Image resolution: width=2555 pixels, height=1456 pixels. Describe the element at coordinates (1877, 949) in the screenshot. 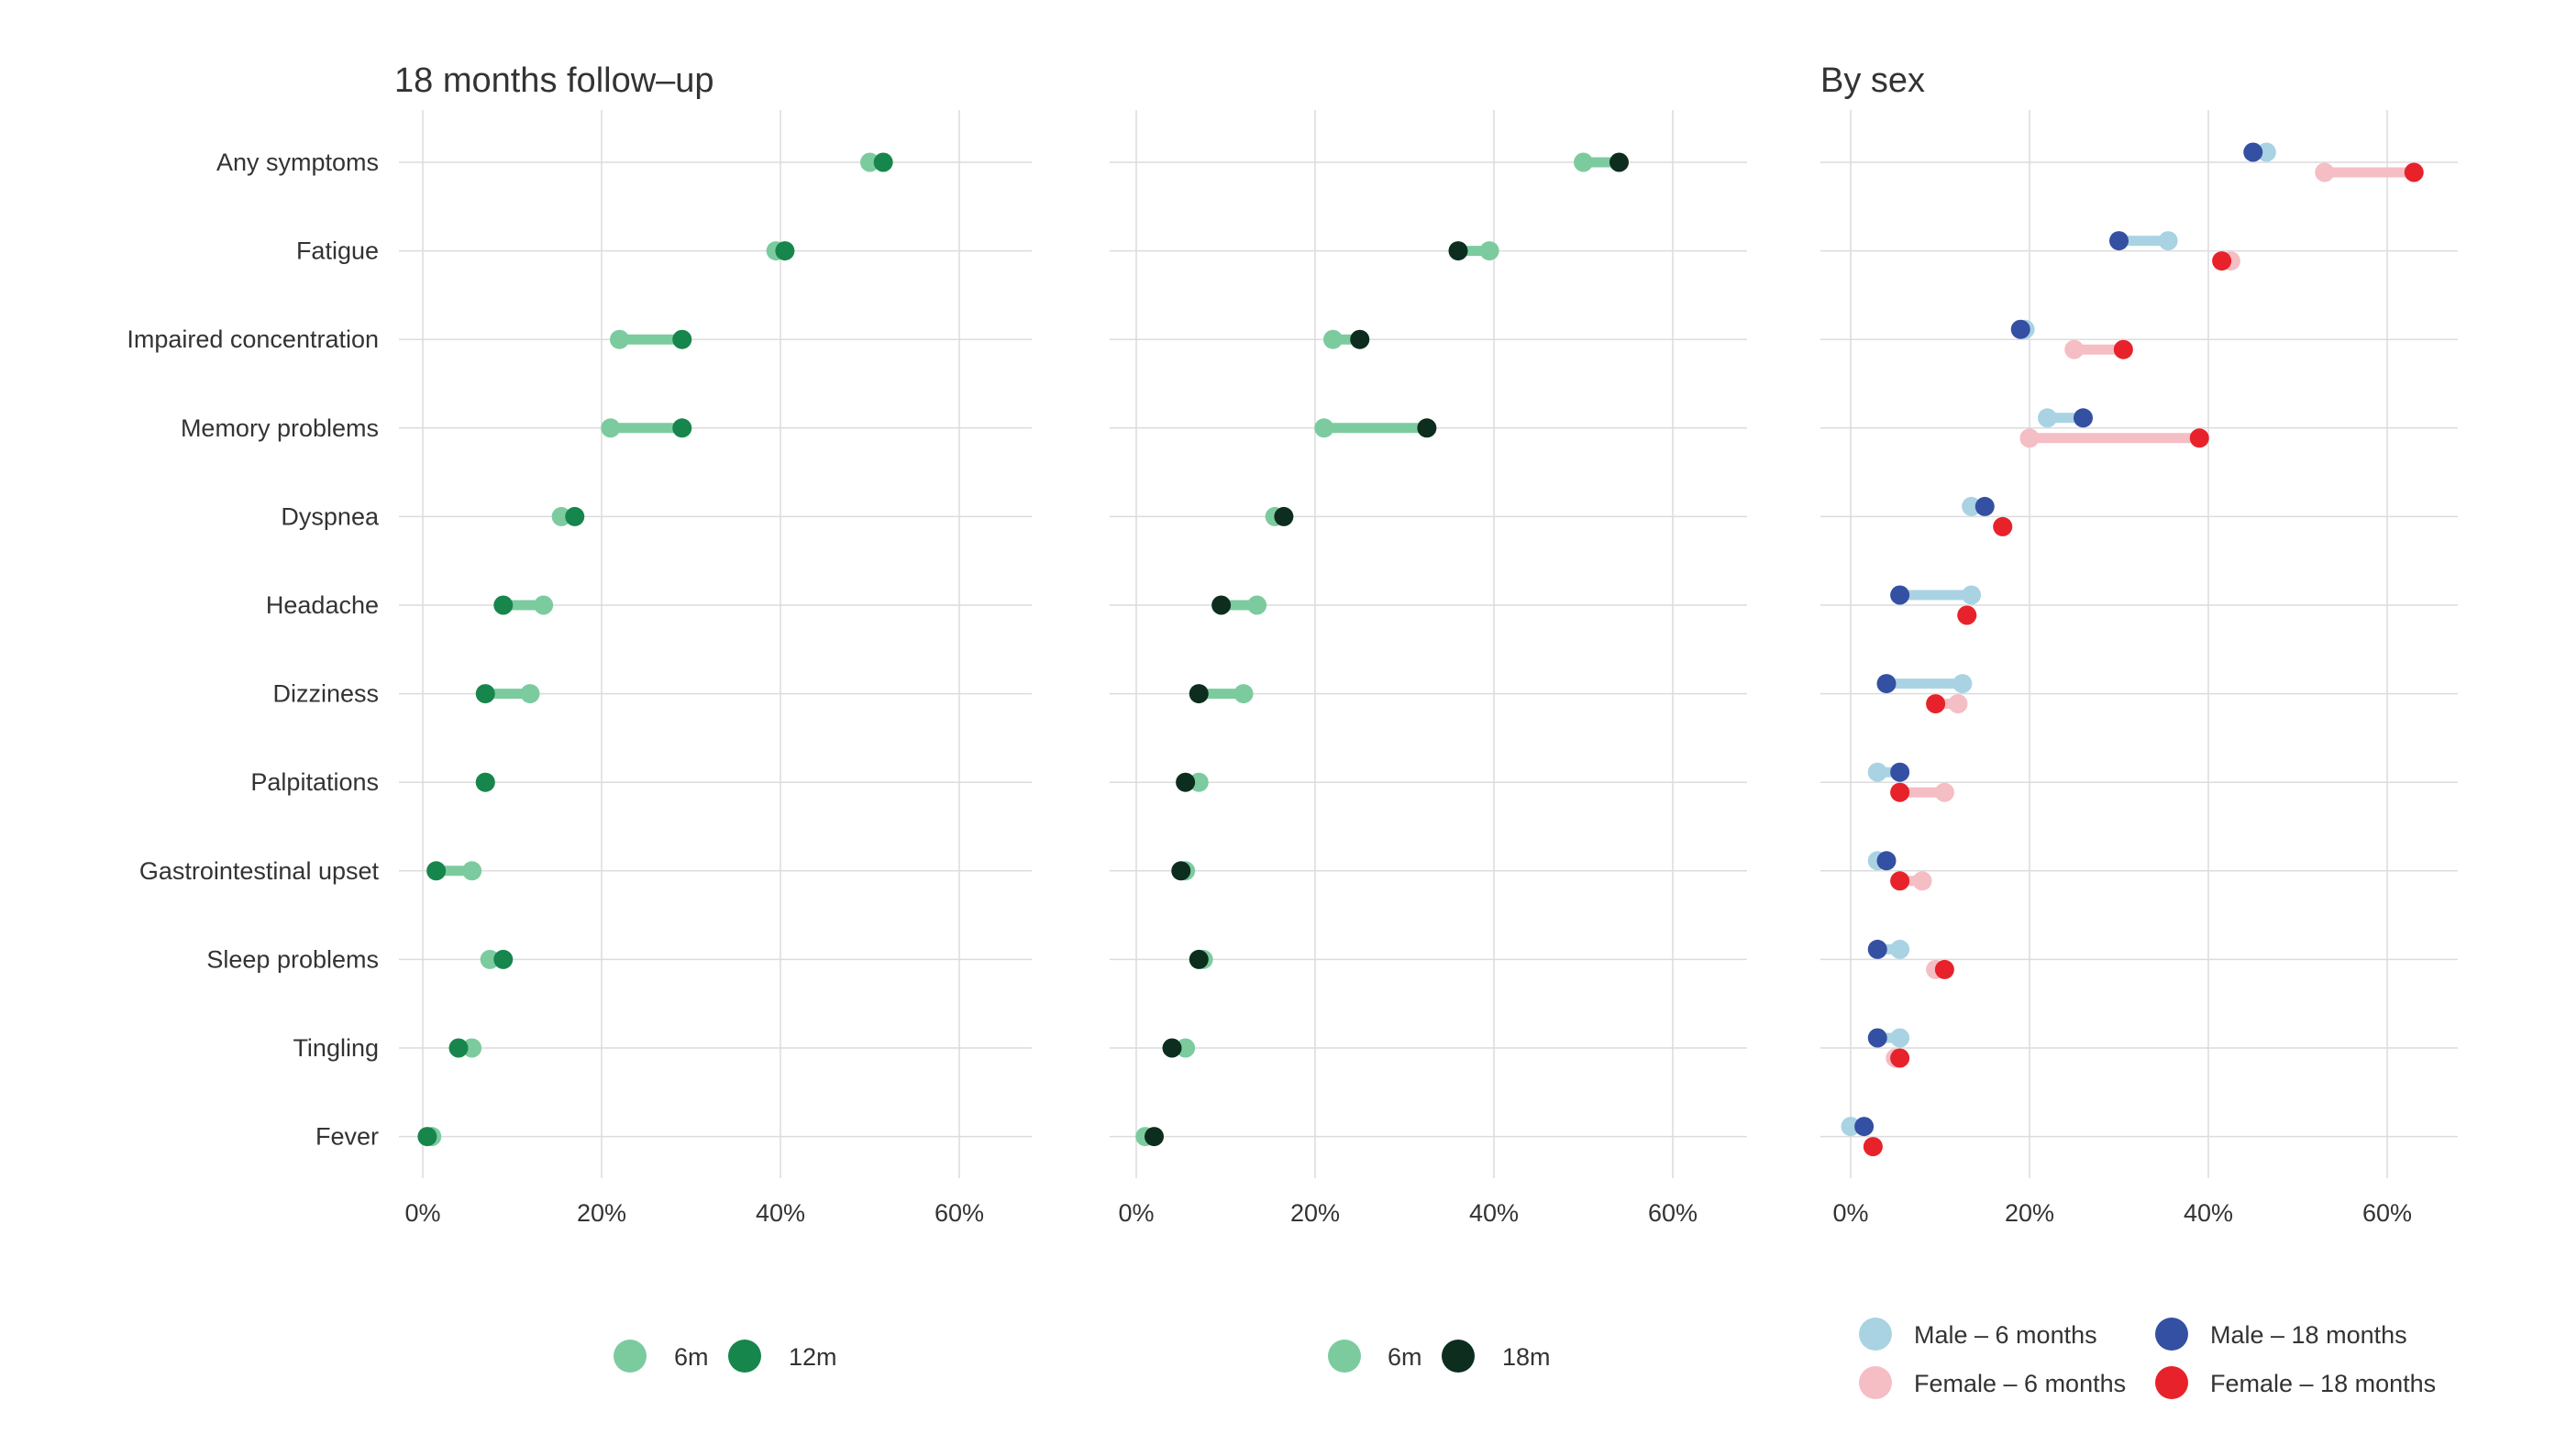

I see `point-male-18-months-sleep-problems` at that location.